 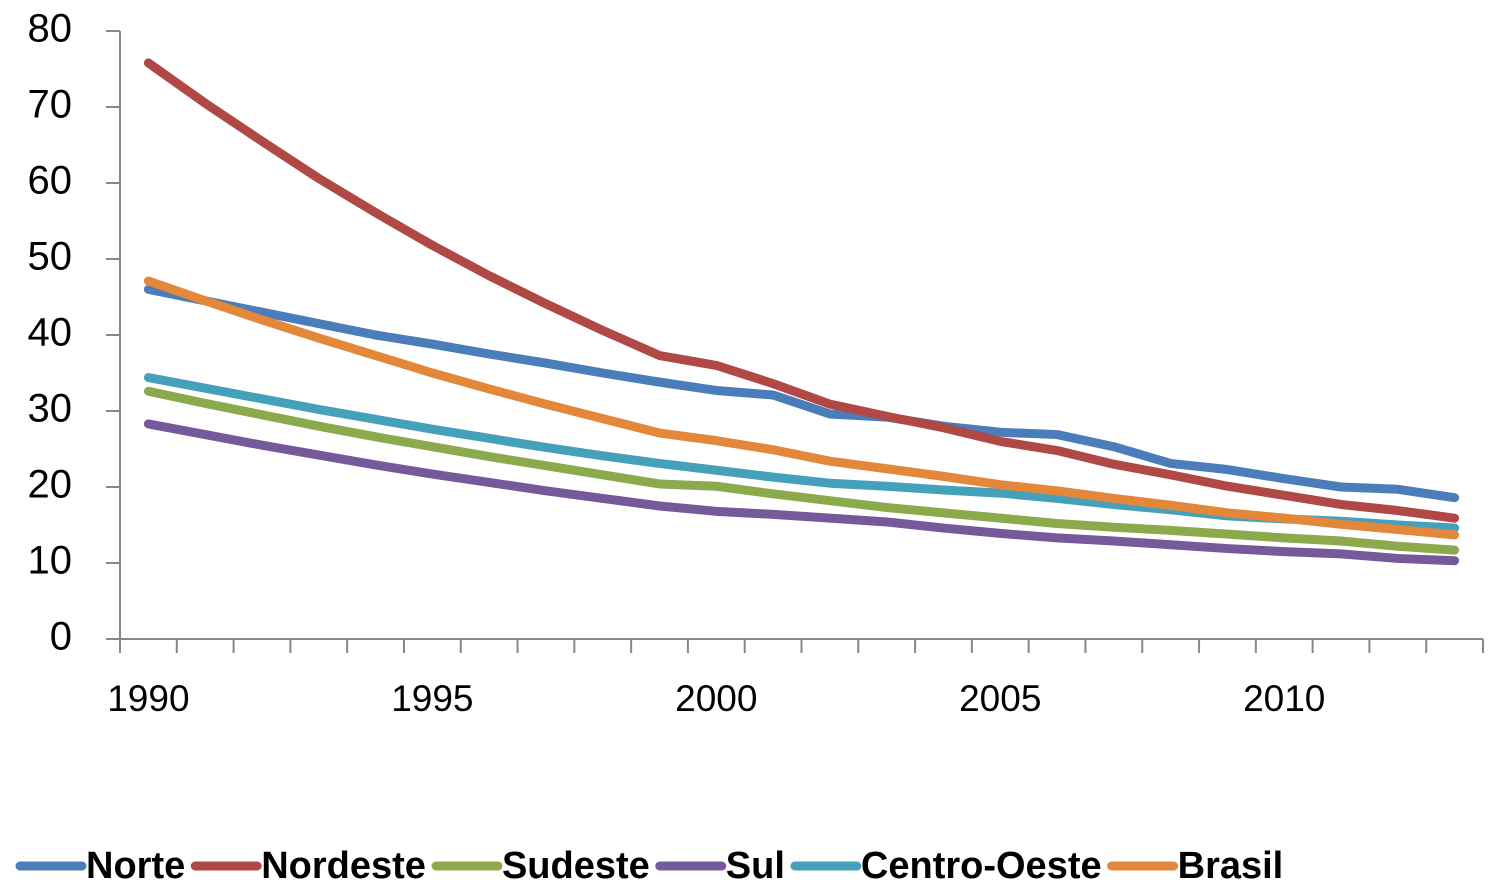 What do you see at coordinates (50, 561) in the screenshot?
I see `y-tick-label: 10` at bounding box center [50, 561].